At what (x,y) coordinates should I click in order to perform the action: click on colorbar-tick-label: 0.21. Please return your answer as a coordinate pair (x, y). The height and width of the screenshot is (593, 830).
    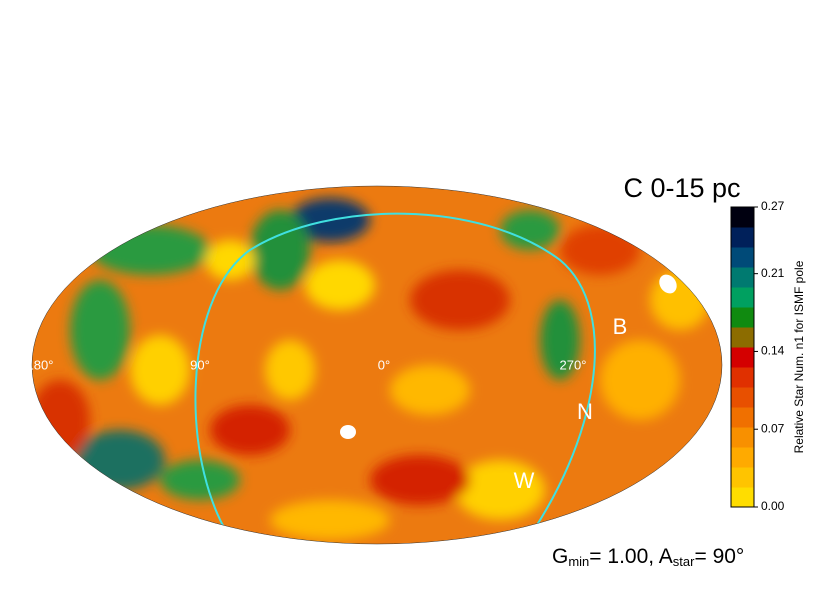
    Looking at the image, I should click on (773, 273).